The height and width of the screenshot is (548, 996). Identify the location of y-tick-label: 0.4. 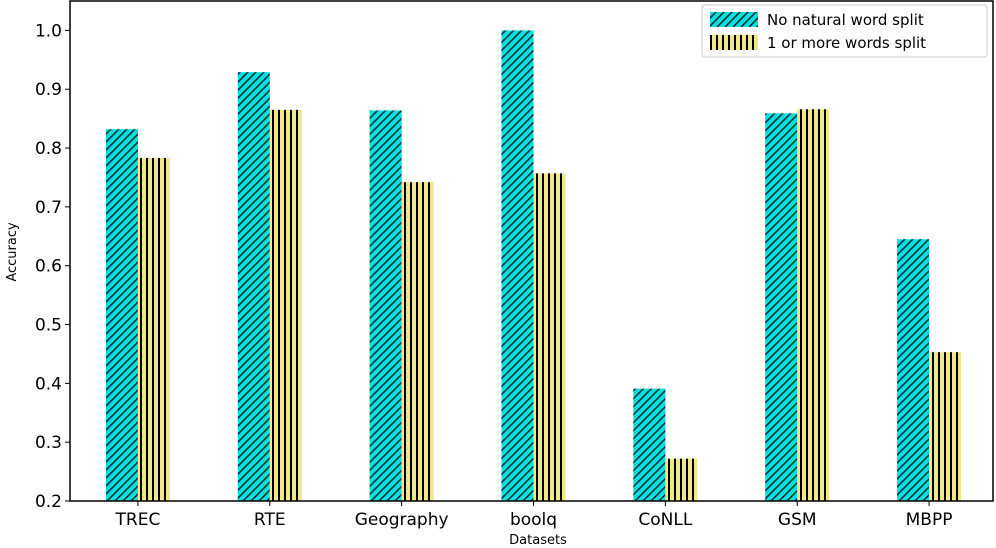
(48, 384).